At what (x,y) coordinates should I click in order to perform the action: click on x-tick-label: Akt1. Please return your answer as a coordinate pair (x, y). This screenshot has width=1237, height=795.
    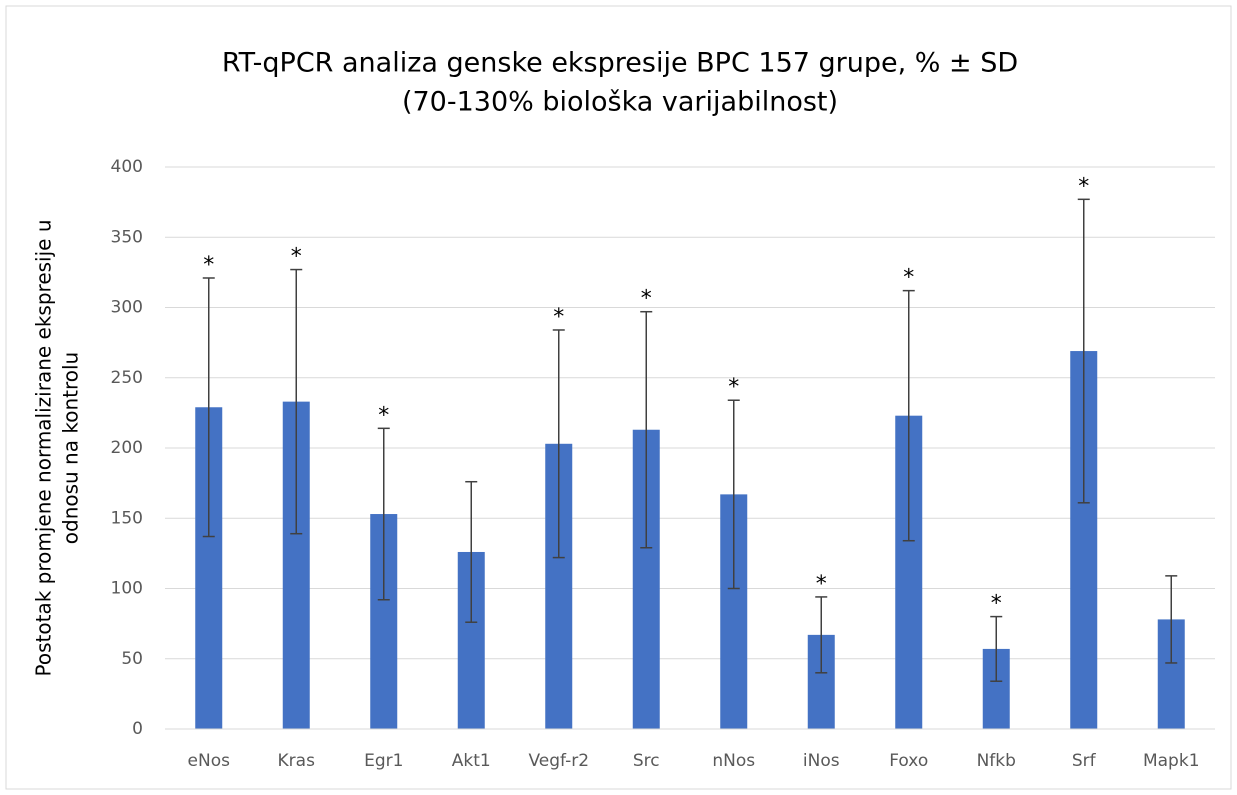
    Looking at the image, I should click on (471, 761).